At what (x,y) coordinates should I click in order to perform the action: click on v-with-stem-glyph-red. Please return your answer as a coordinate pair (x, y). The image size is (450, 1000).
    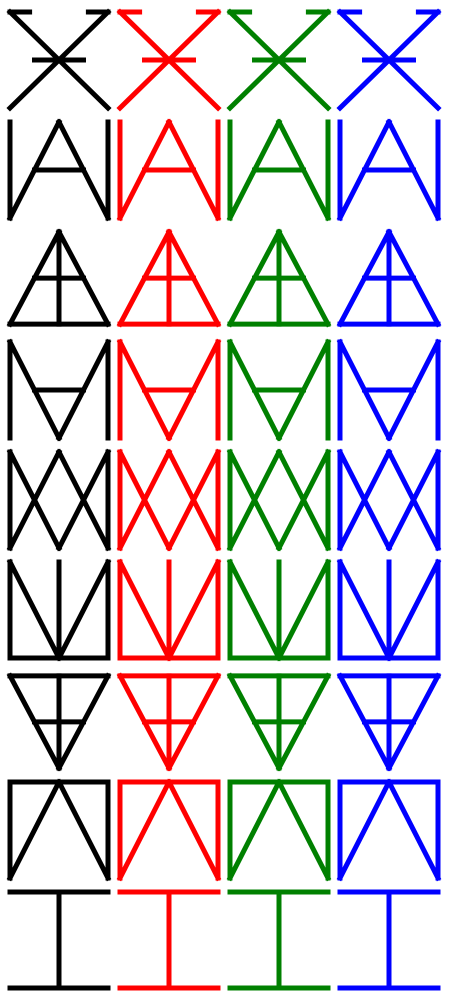
    Looking at the image, I should click on (169, 610).